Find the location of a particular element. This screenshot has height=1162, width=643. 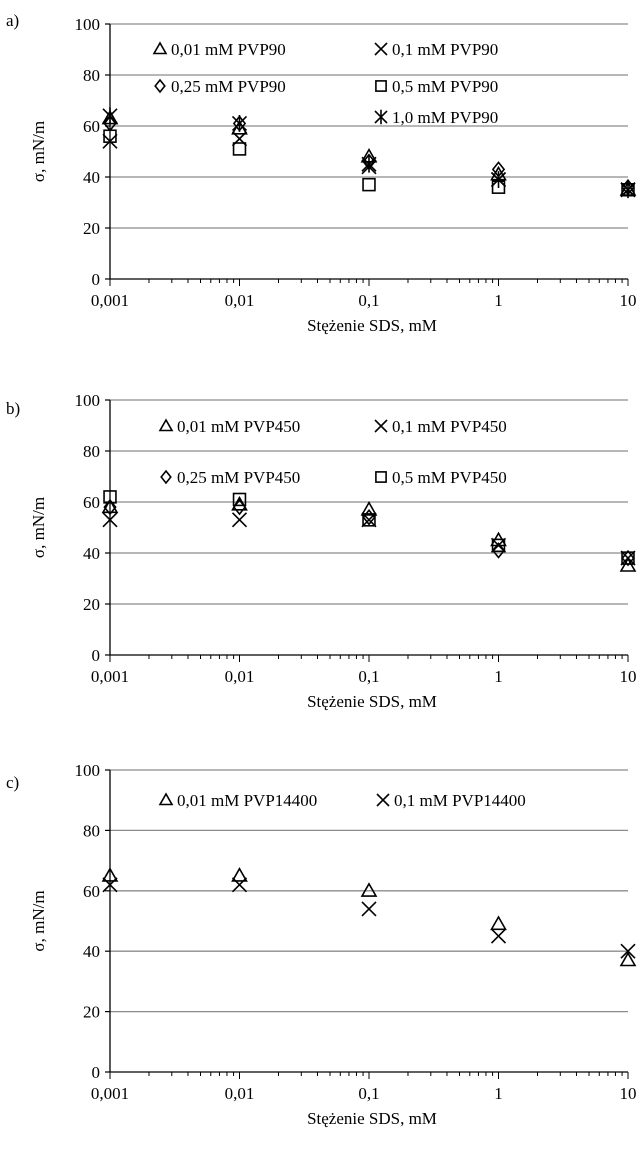

legend-label: 0,01 mM PVP14400 is located at coordinates (247, 800).